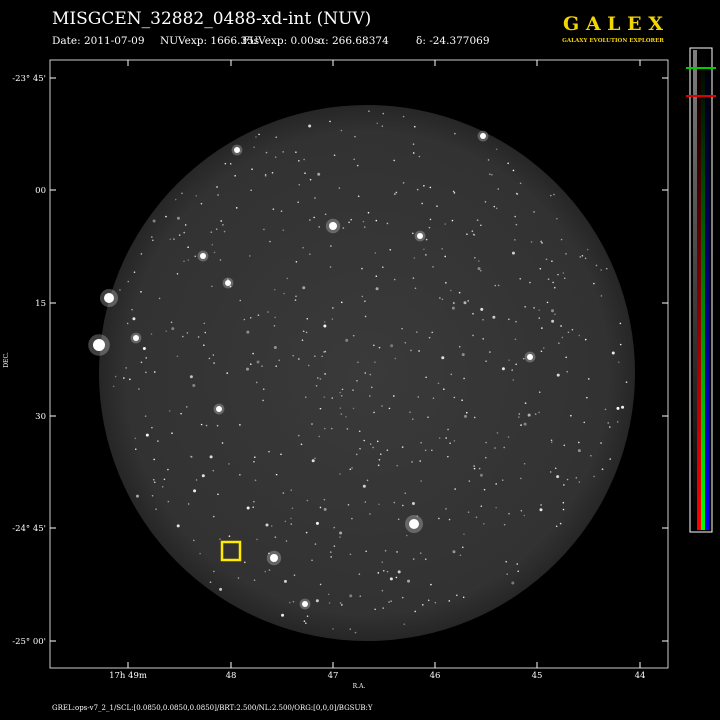  Describe the element at coordinates (435, 676) in the screenshot. I see `x-tick-label: 46` at that location.